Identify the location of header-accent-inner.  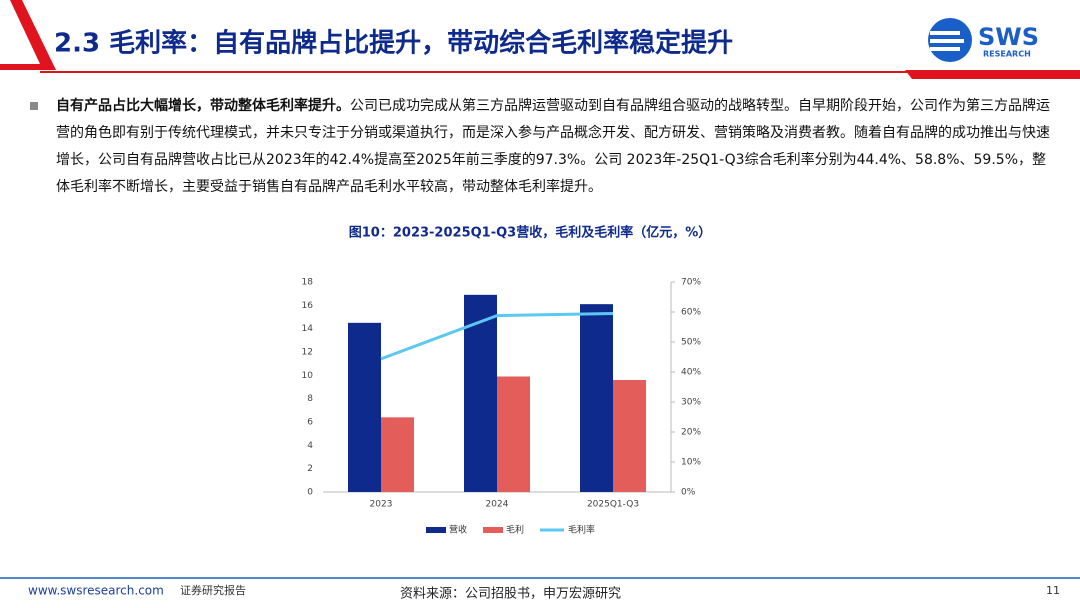
(20, 32).